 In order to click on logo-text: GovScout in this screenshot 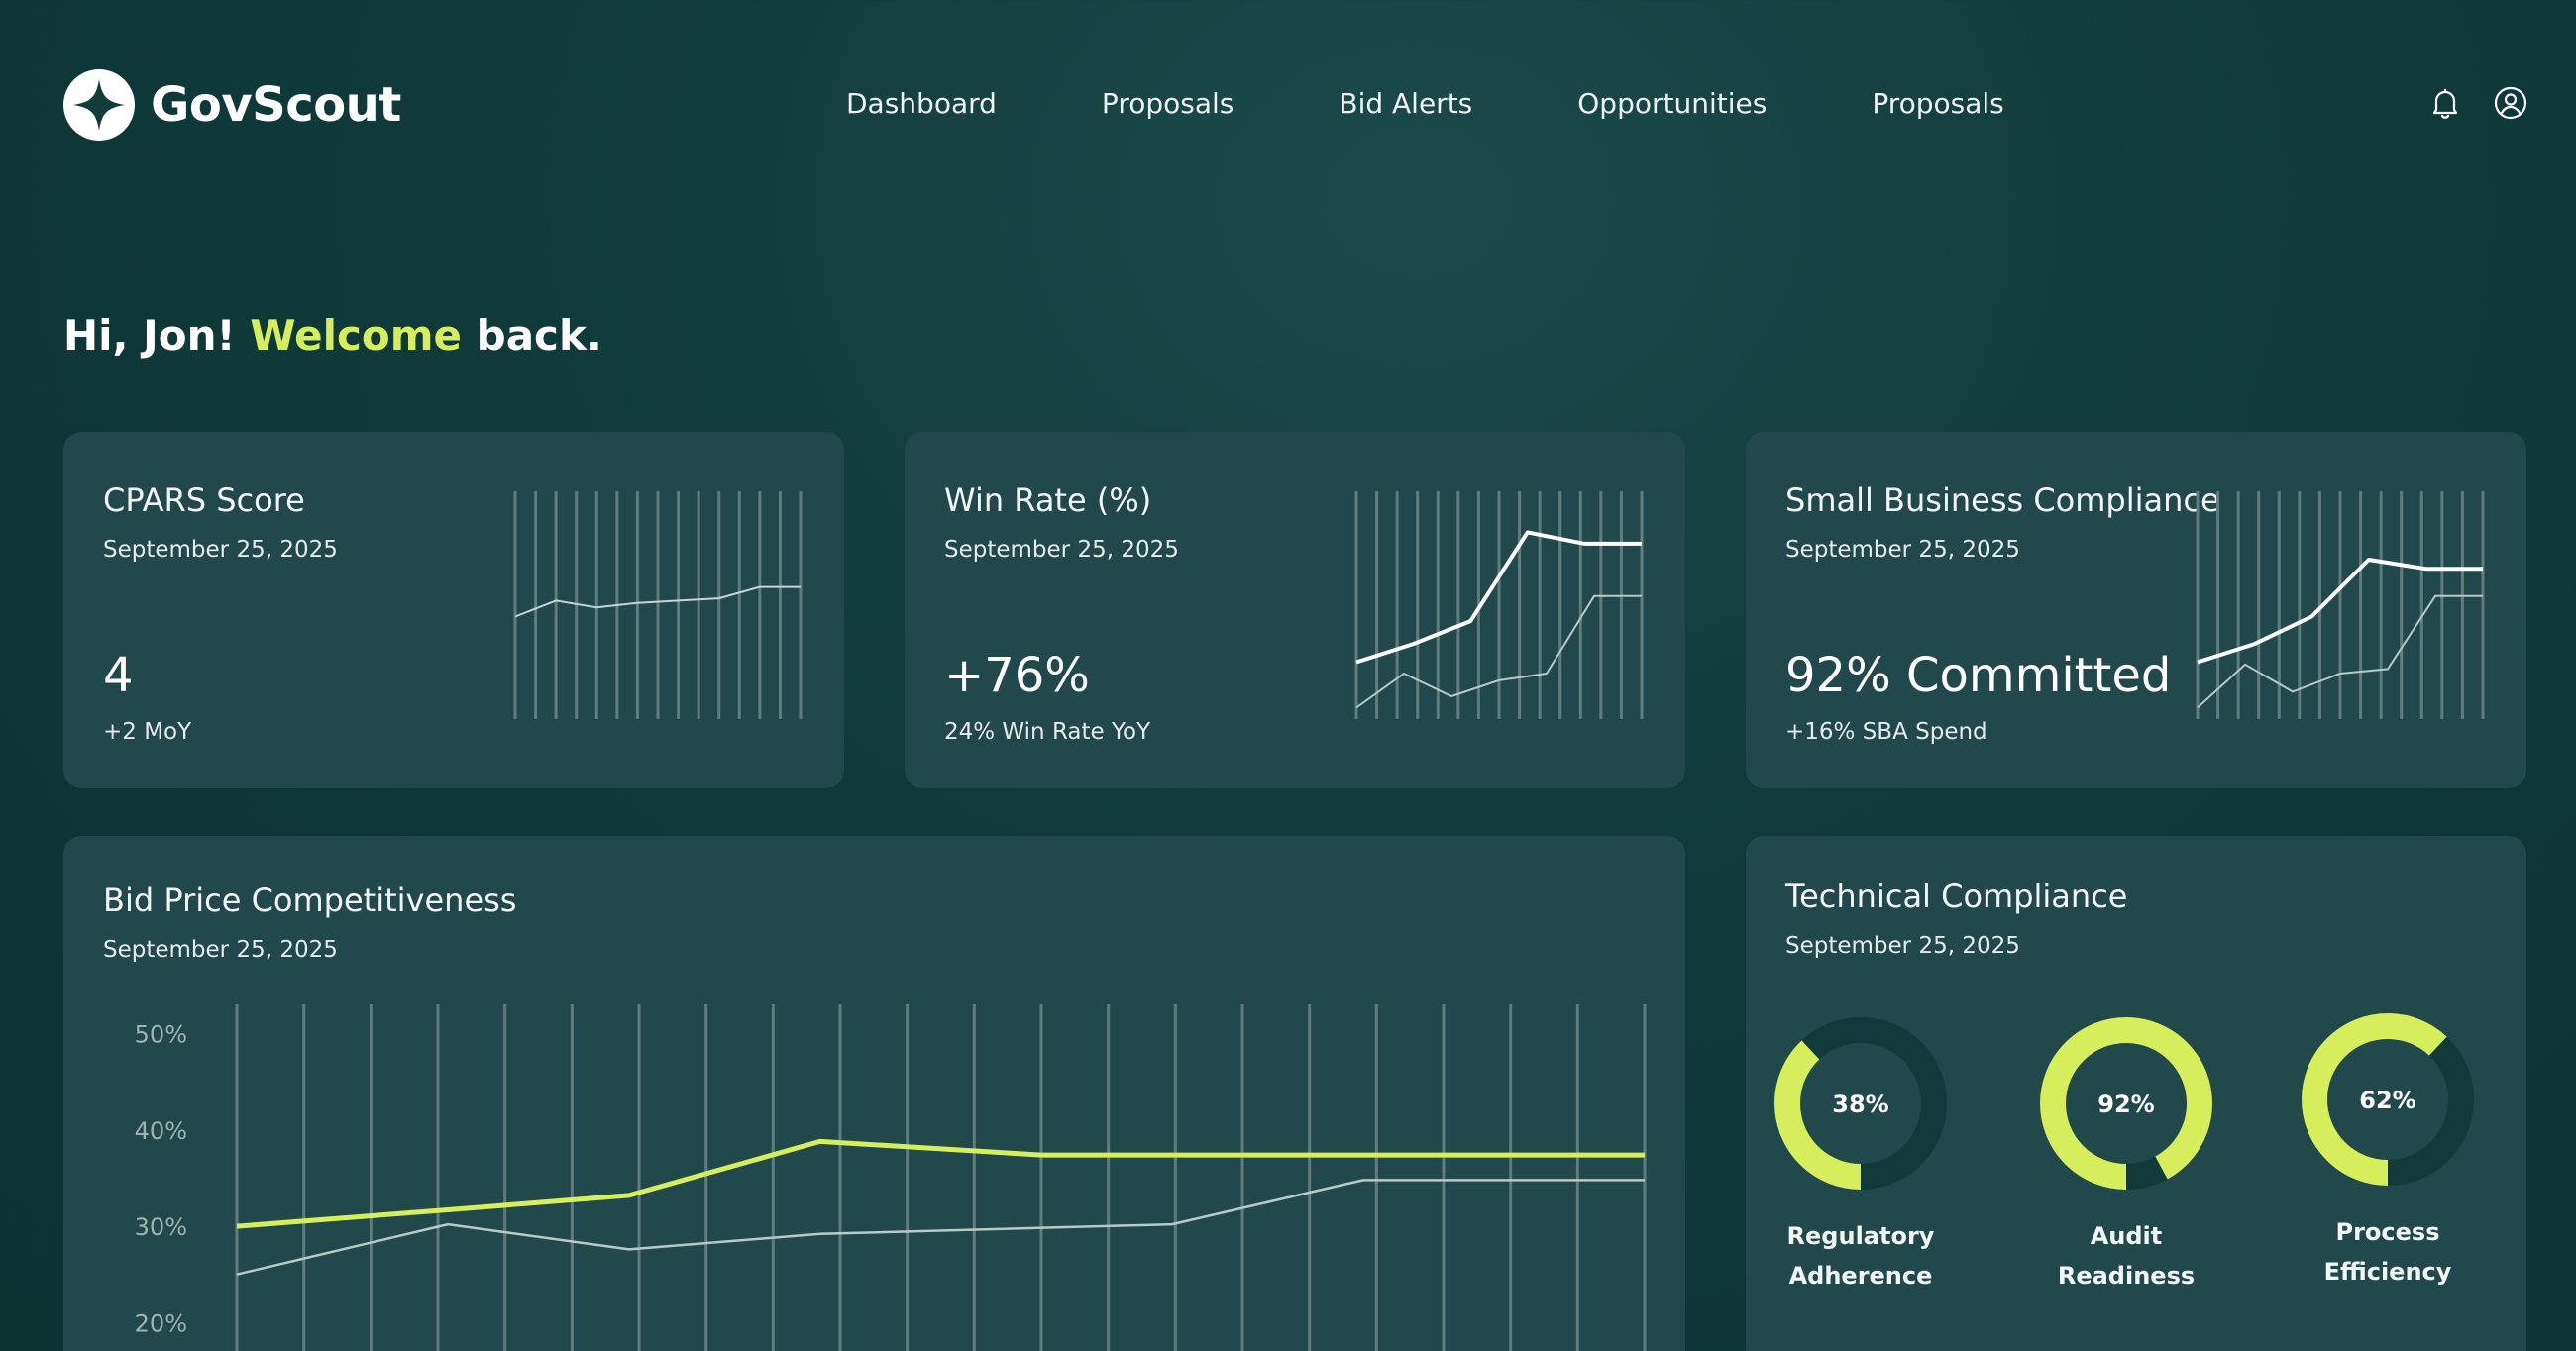, I will do `click(276, 105)`.